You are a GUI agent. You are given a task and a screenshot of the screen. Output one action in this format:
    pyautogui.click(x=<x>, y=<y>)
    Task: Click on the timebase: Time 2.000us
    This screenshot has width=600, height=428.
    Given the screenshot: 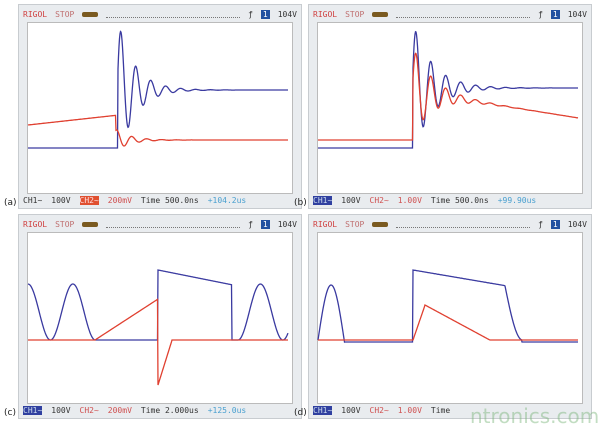 What is the action you would take?
    pyautogui.click(x=169, y=410)
    